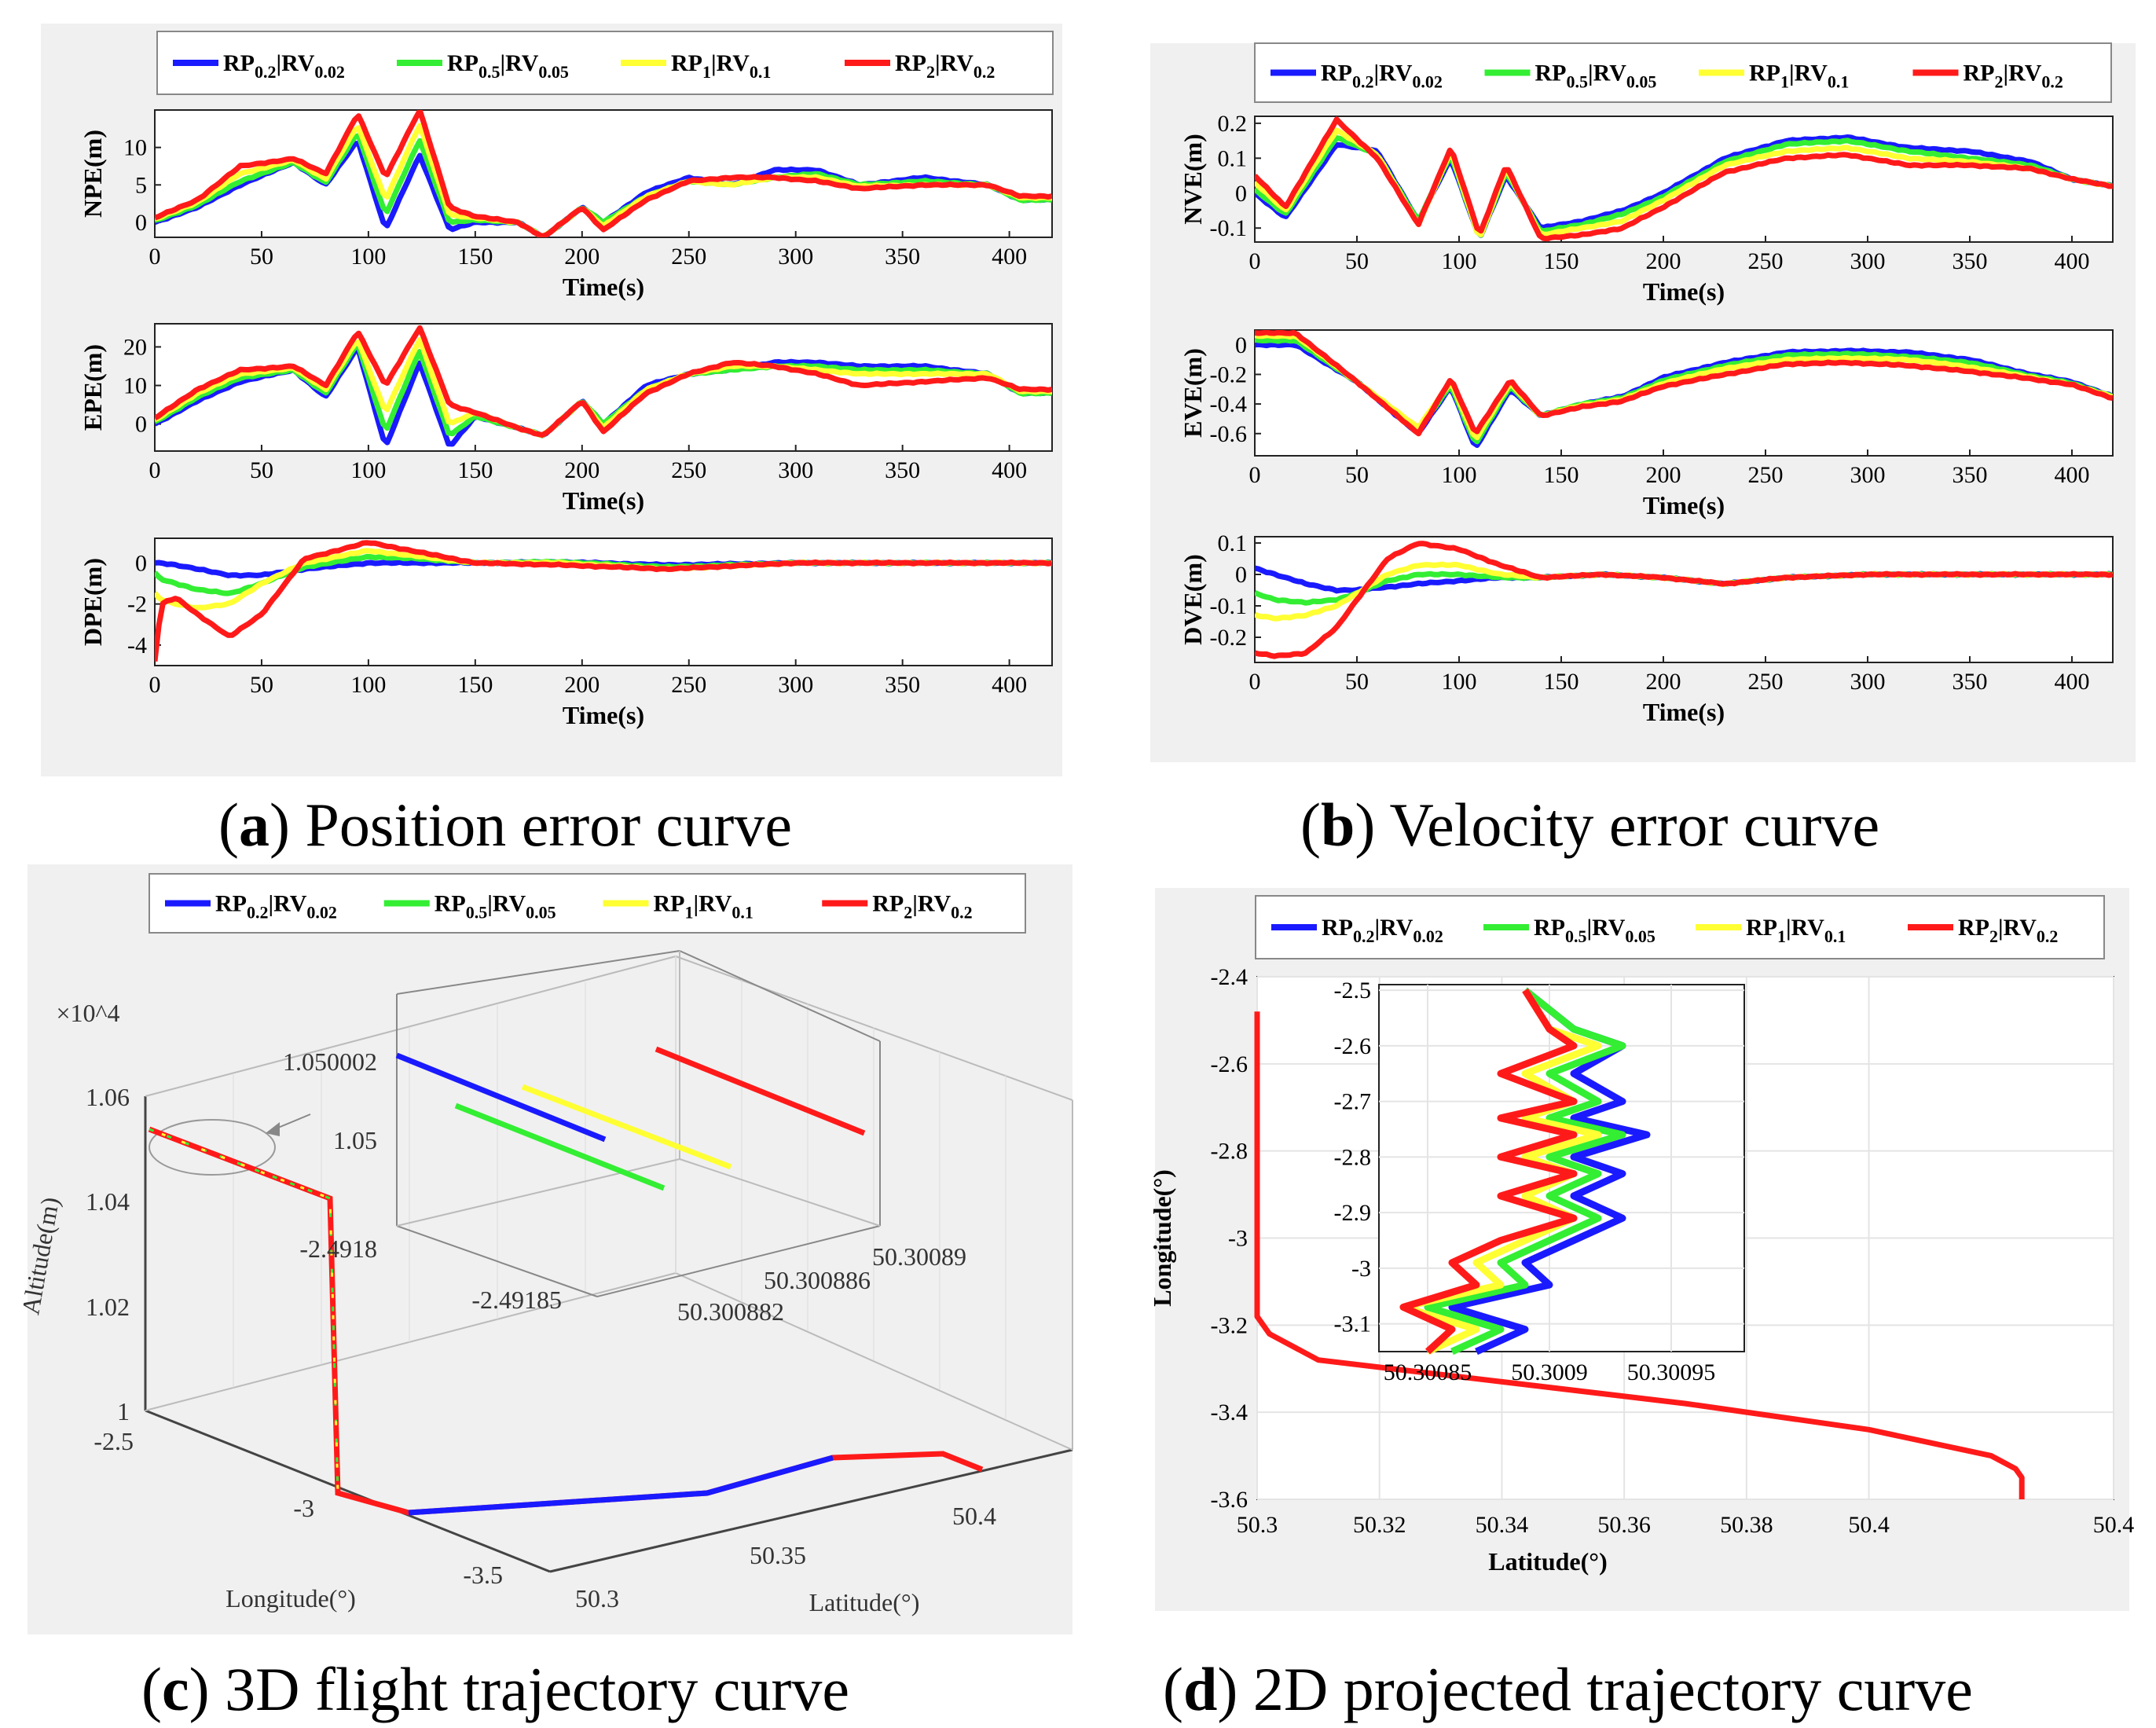 This screenshot has height=1728, width=2156. Describe the element at coordinates (141, 185) in the screenshot. I see `y-tick-label: 5` at that location.